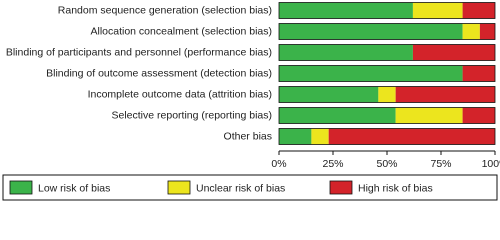  What do you see at coordinates (181, 31) in the screenshot?
I see `category-label: Allocation concealment (selection bias)` at bounding box center [181, 31].